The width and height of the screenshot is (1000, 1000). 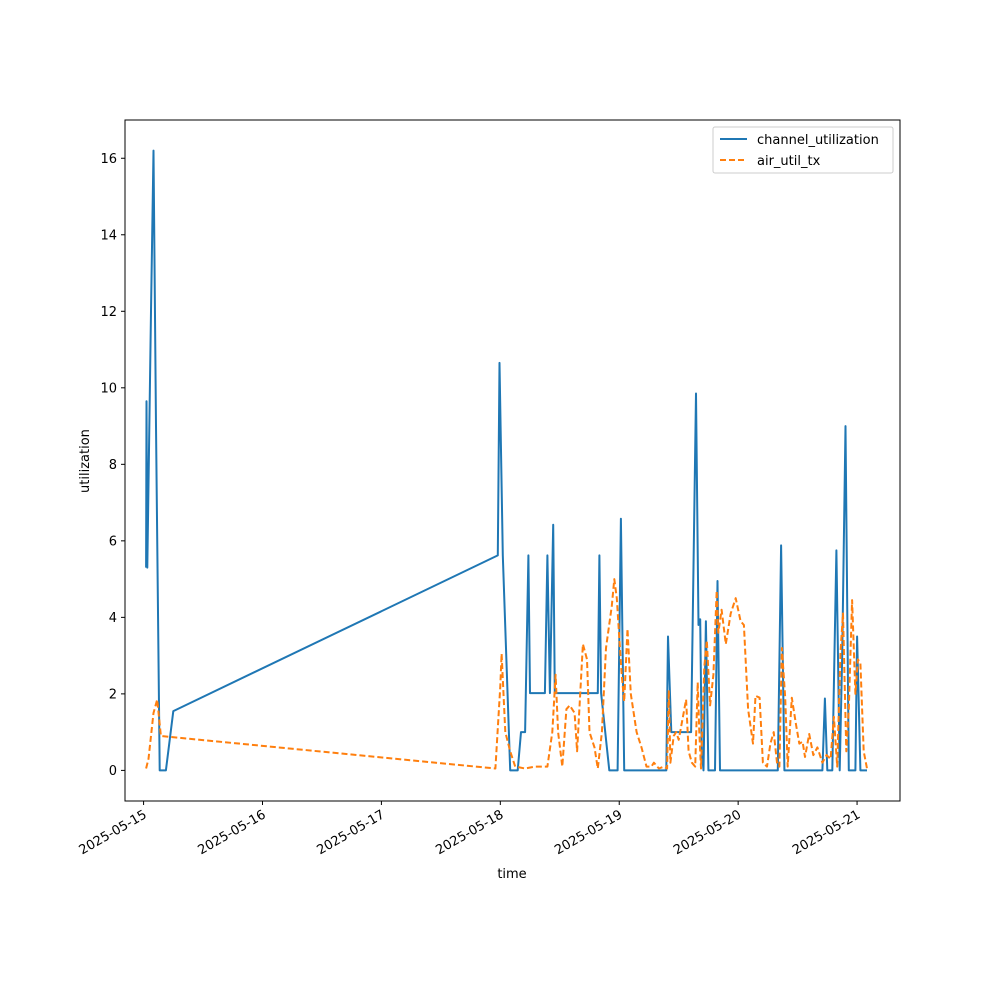 I want to click on x-axis-label: time, so click(x=511, y=874).